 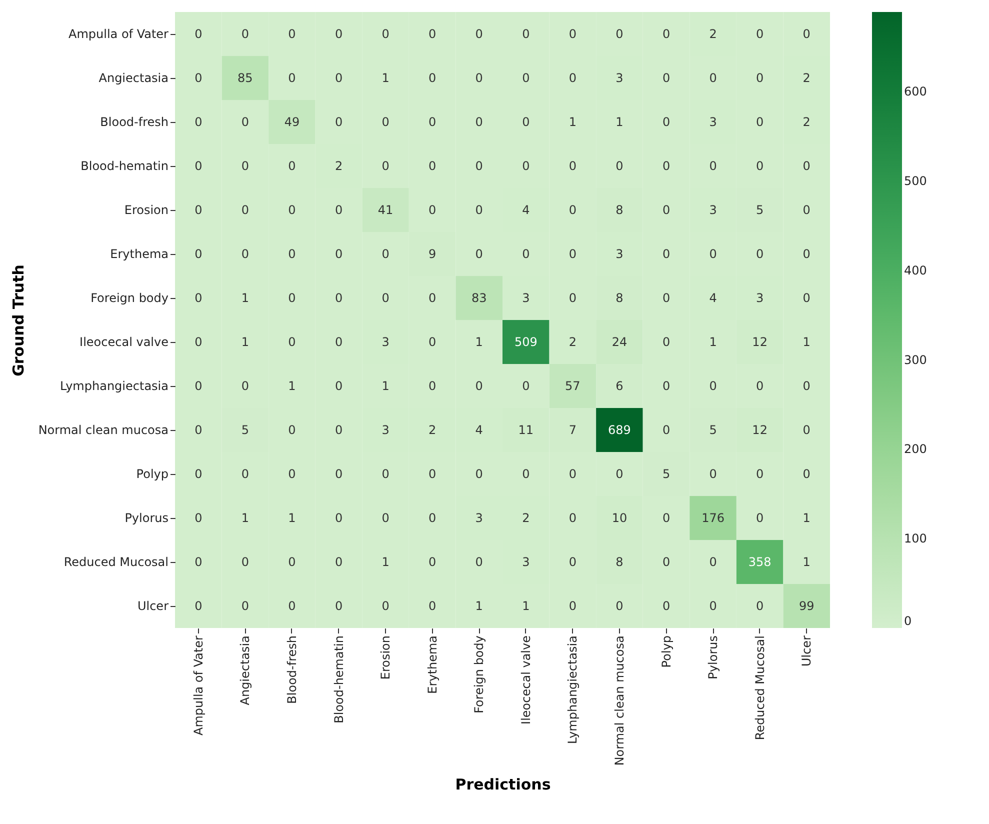 What do you see at coordinates (713, 518) in the screenshot?
I see `data-label: 176` at bounding box center [713, 518].